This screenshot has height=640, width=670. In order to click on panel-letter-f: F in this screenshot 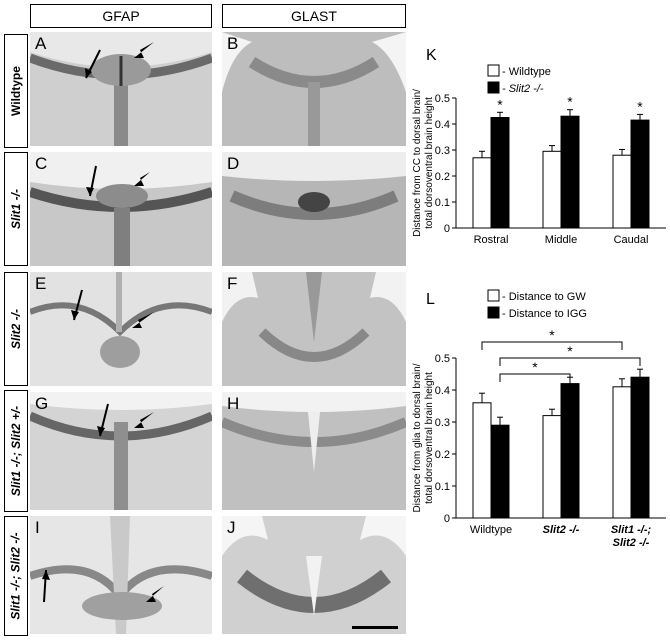, I will do `click(232, 283)`.